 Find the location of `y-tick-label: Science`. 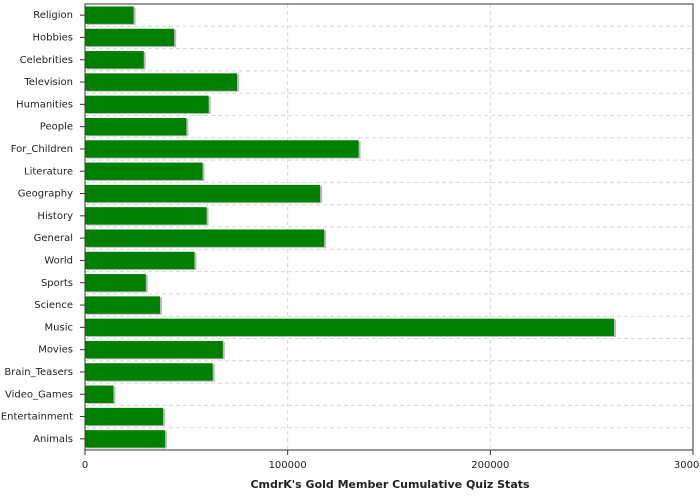

y-tick-label: Science is located at coordinates (53, 305).